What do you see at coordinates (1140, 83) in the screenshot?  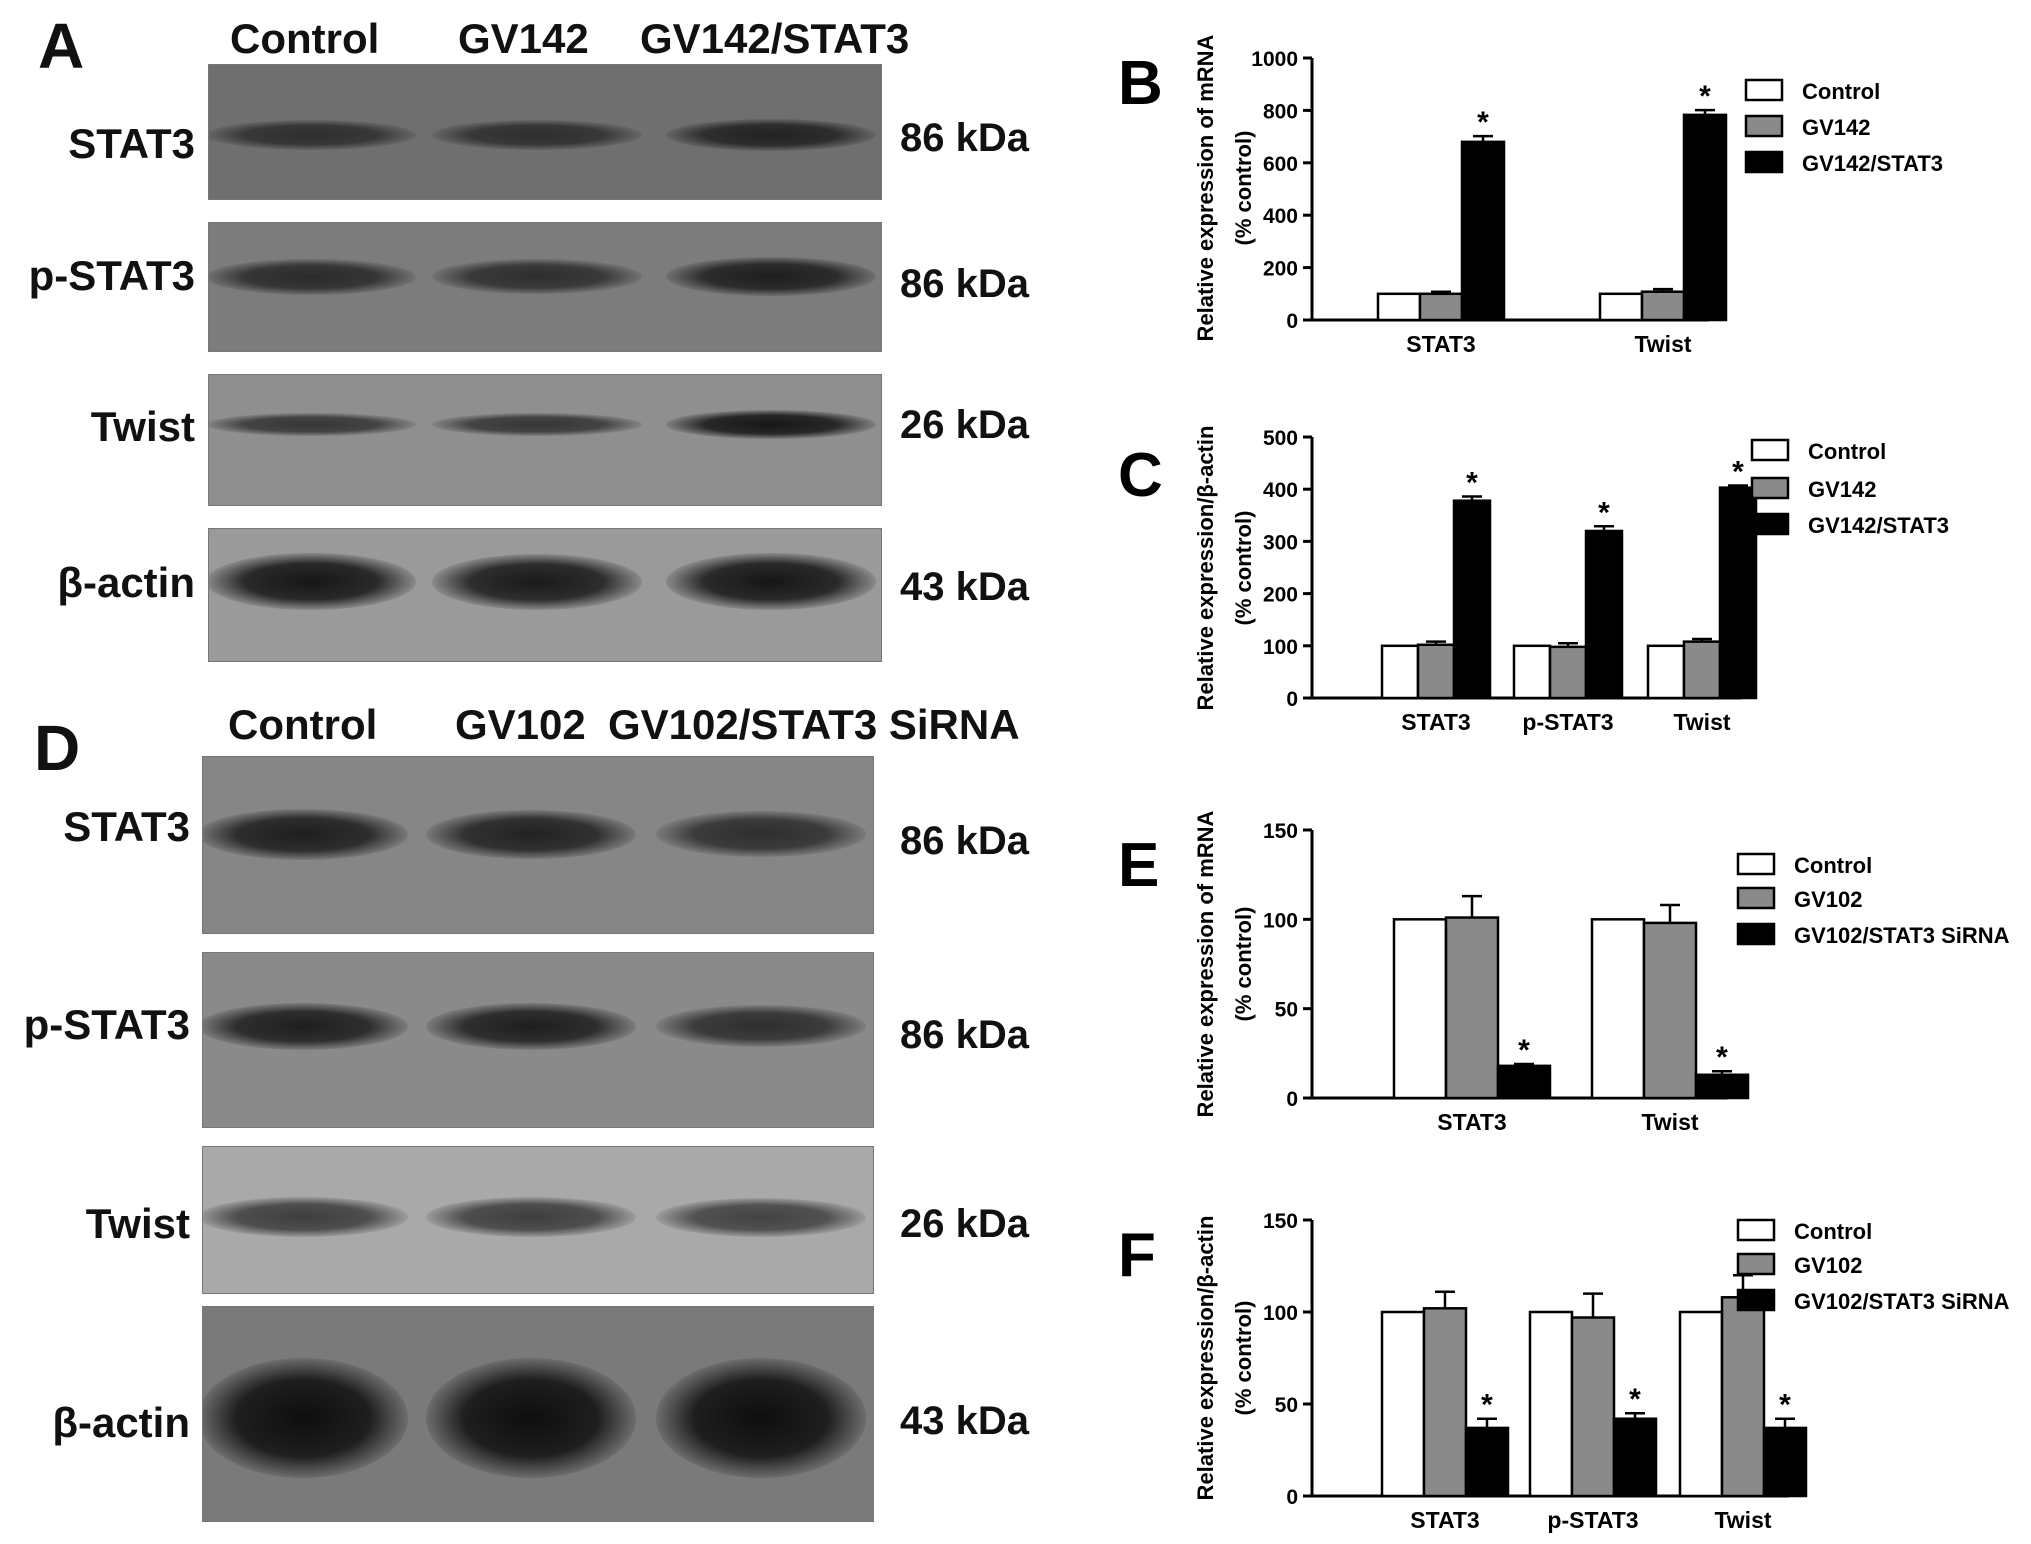 I see `panel-label: B` at bounding box center [1140, 83].